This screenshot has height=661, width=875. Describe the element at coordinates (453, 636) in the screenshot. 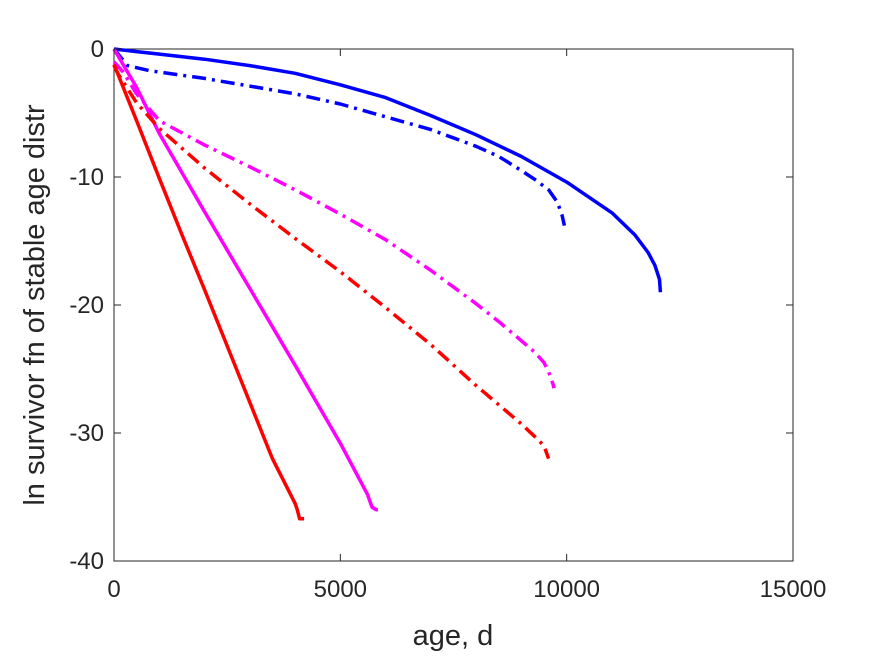

I see `x-axis-label: age, d` at that location.